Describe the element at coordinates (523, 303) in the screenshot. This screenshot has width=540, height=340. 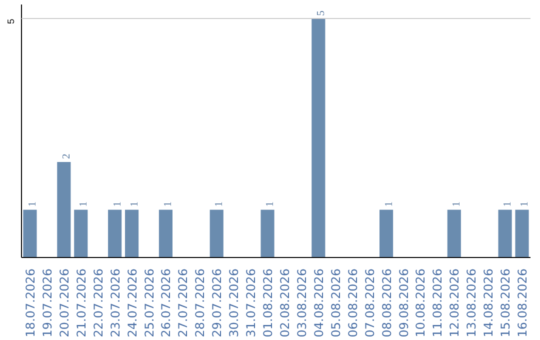
I see `x-tick-label: 16.08.2026` at that location.